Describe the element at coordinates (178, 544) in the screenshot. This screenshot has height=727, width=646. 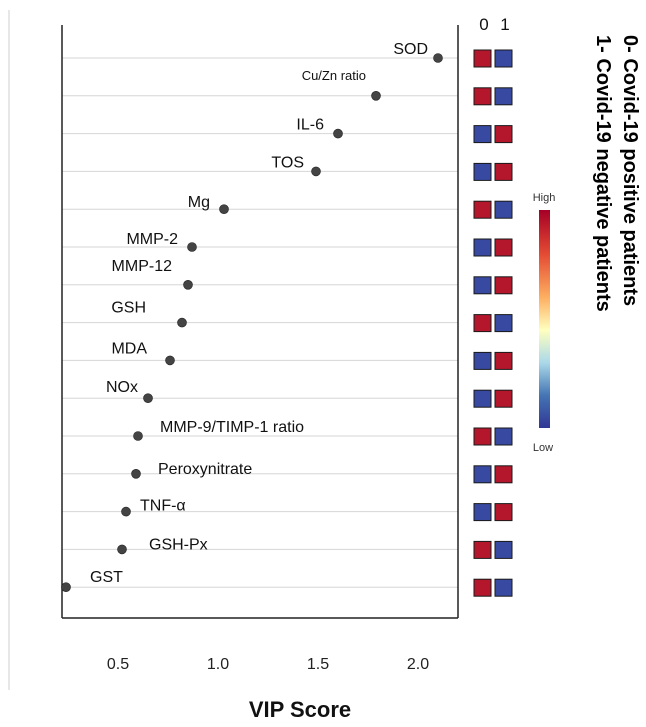
I see `point-label: GSH-Px` at that location.